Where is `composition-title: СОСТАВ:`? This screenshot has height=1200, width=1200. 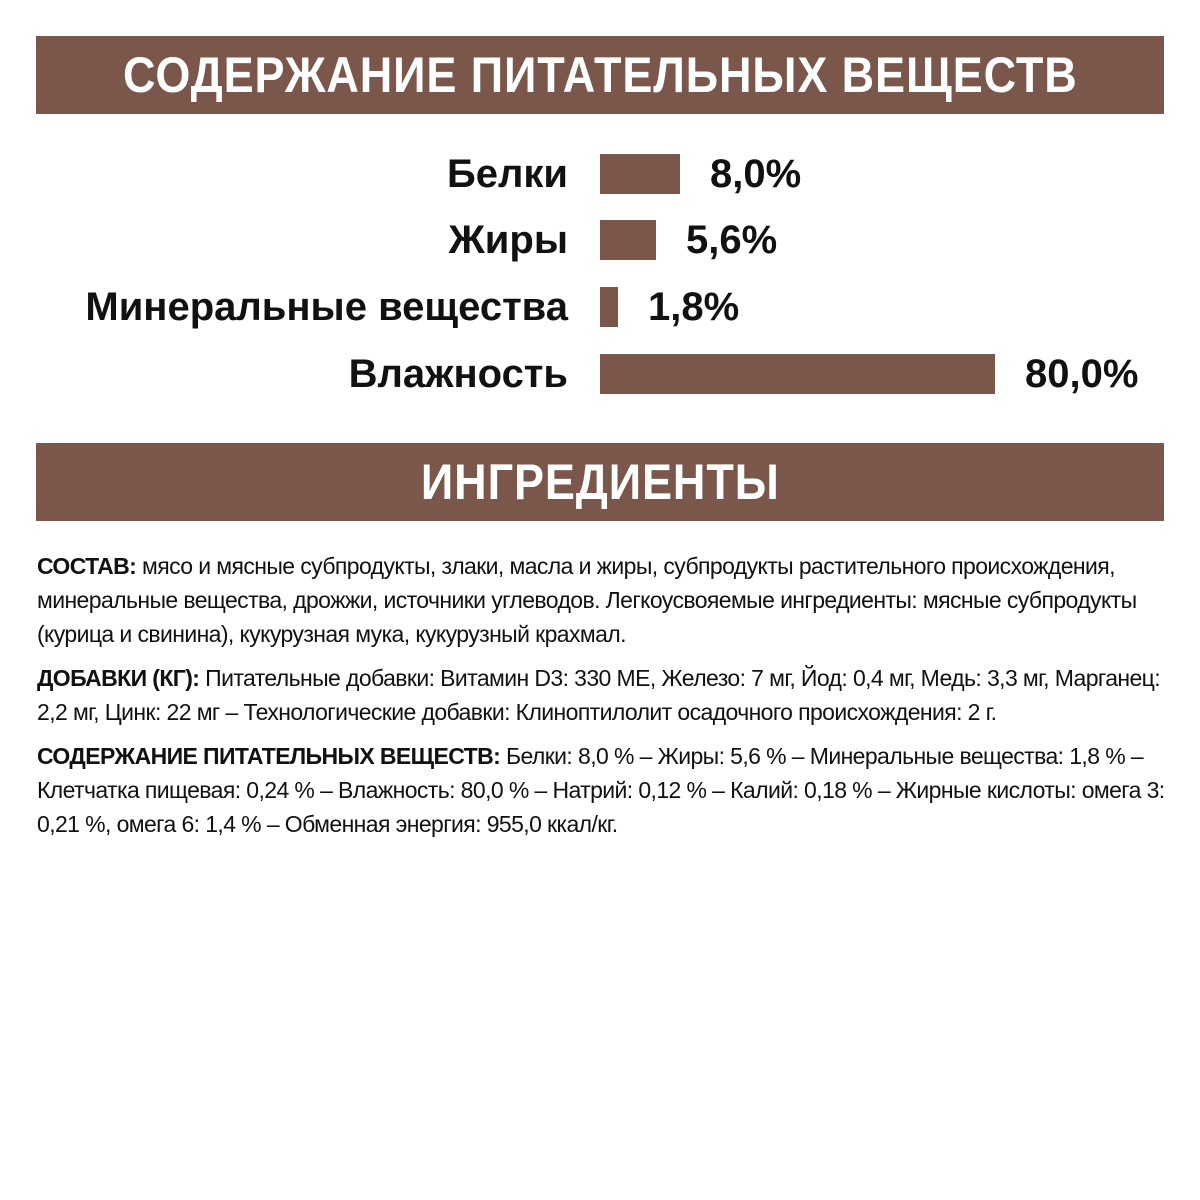 composition-title: СОСТАВ: is located at coordinates (87, 566).